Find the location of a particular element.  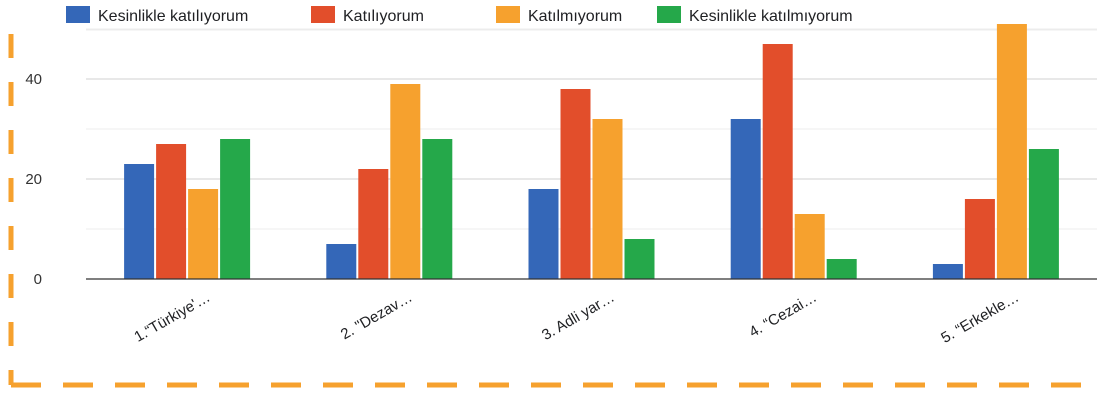

legend-label: Katılıyorum is located at coordinates (383, 16).